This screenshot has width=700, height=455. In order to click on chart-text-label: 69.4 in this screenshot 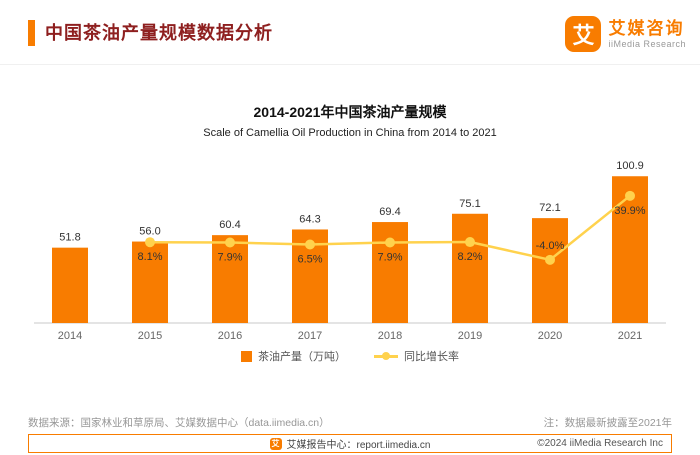, I will do `click(389, 212)`.